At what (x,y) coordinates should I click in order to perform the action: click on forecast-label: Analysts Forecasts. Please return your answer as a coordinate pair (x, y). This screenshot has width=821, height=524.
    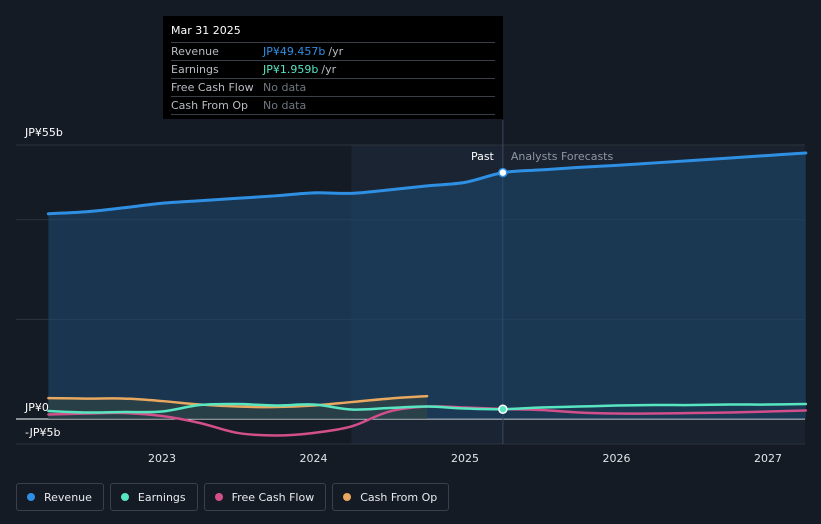
    Looking at the image, I should click on (562, 156).